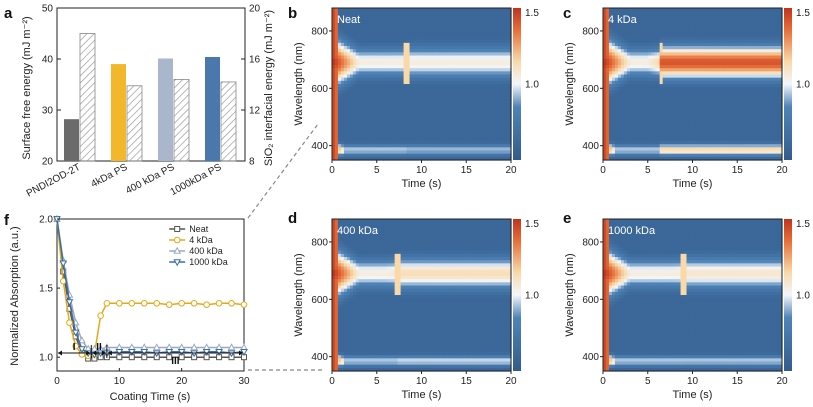 This screenshot has height=407, width=813. I want to click on heatmap-cells, so click(693, 84).